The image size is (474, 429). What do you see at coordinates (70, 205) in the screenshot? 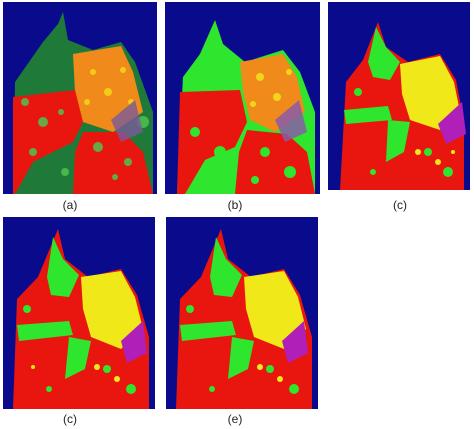
I see `caption-a: (a)` at bounding box center [70, 205].